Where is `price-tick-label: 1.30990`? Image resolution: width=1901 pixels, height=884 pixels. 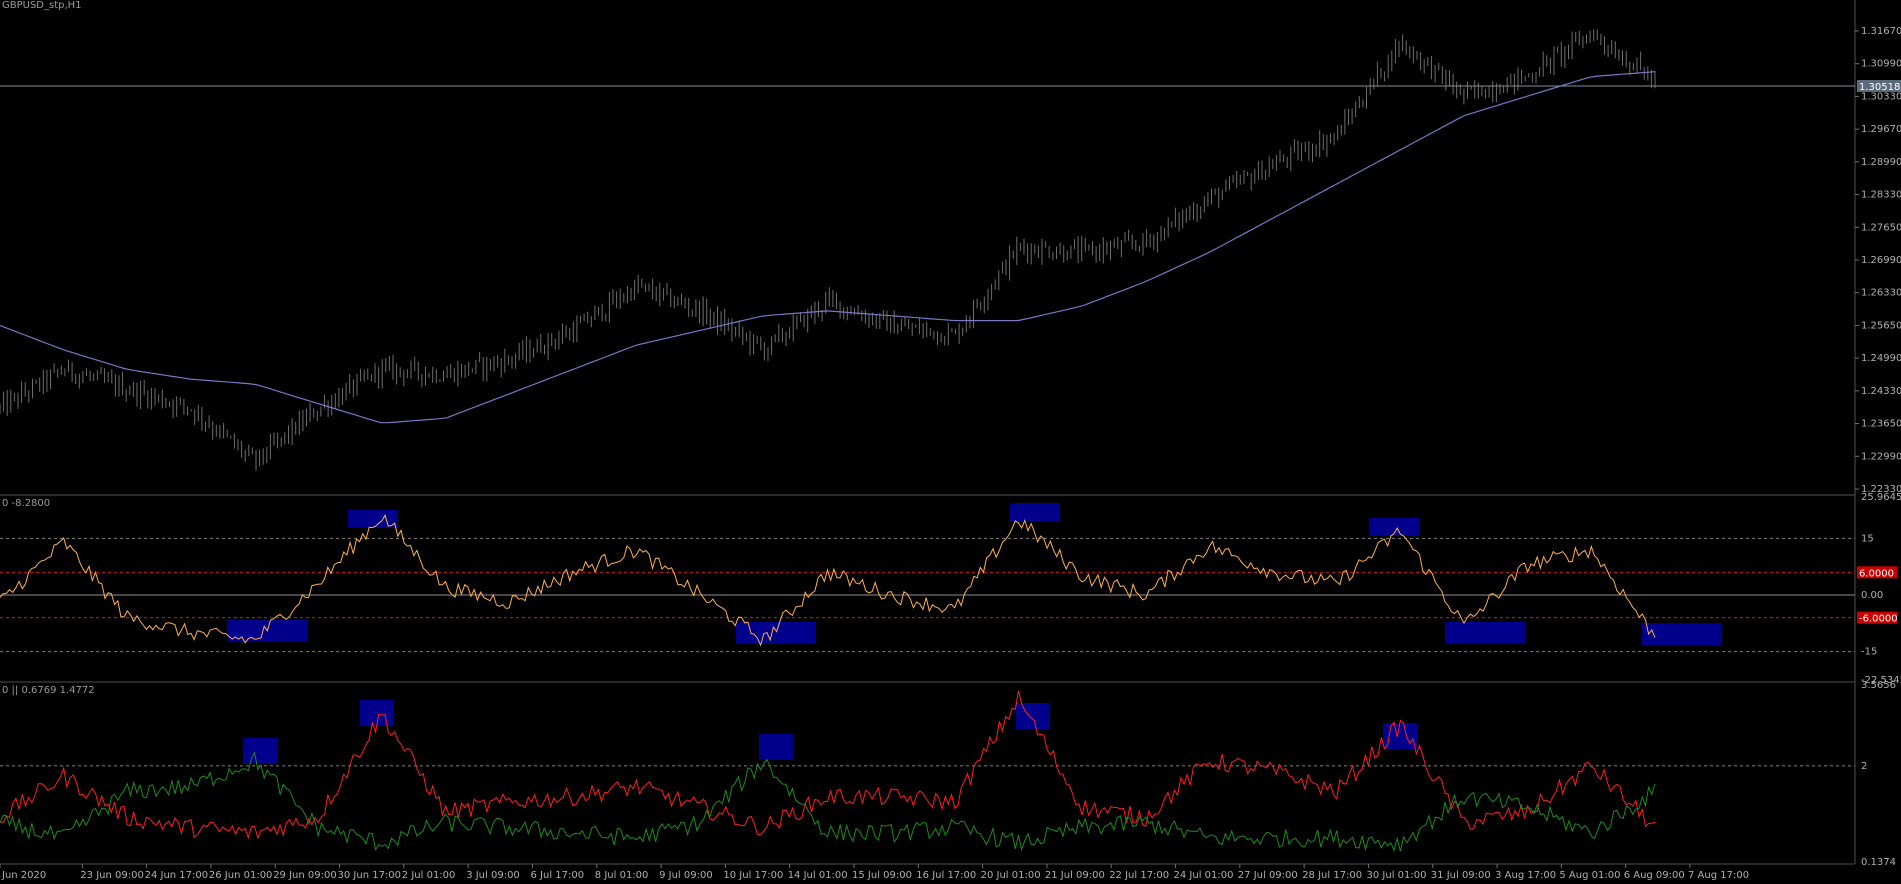 price-tick-label: 1.30990 is located at coordinates (1881, 64).